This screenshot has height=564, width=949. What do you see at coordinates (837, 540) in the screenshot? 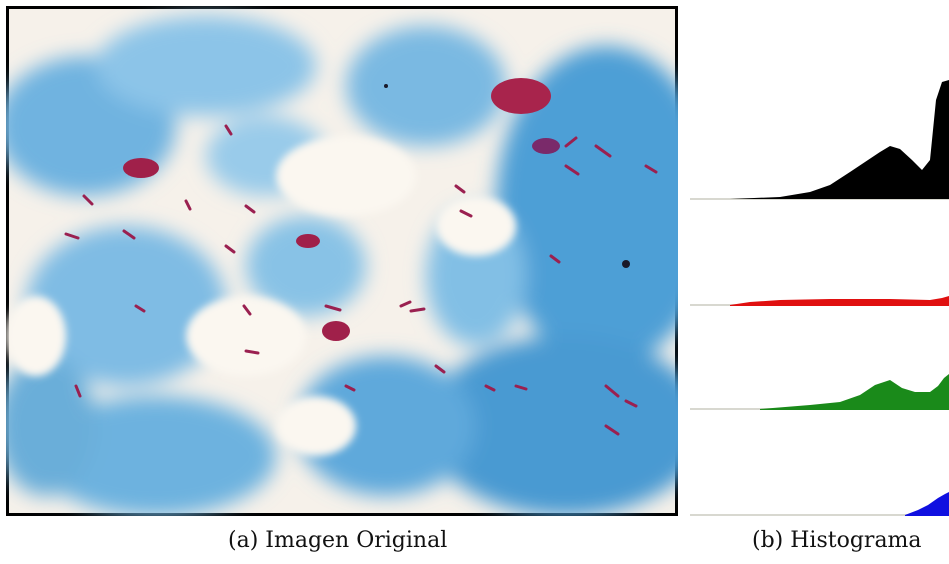
I see `caption-histogram: (b) Histograma` at bounding box center [837, 540].